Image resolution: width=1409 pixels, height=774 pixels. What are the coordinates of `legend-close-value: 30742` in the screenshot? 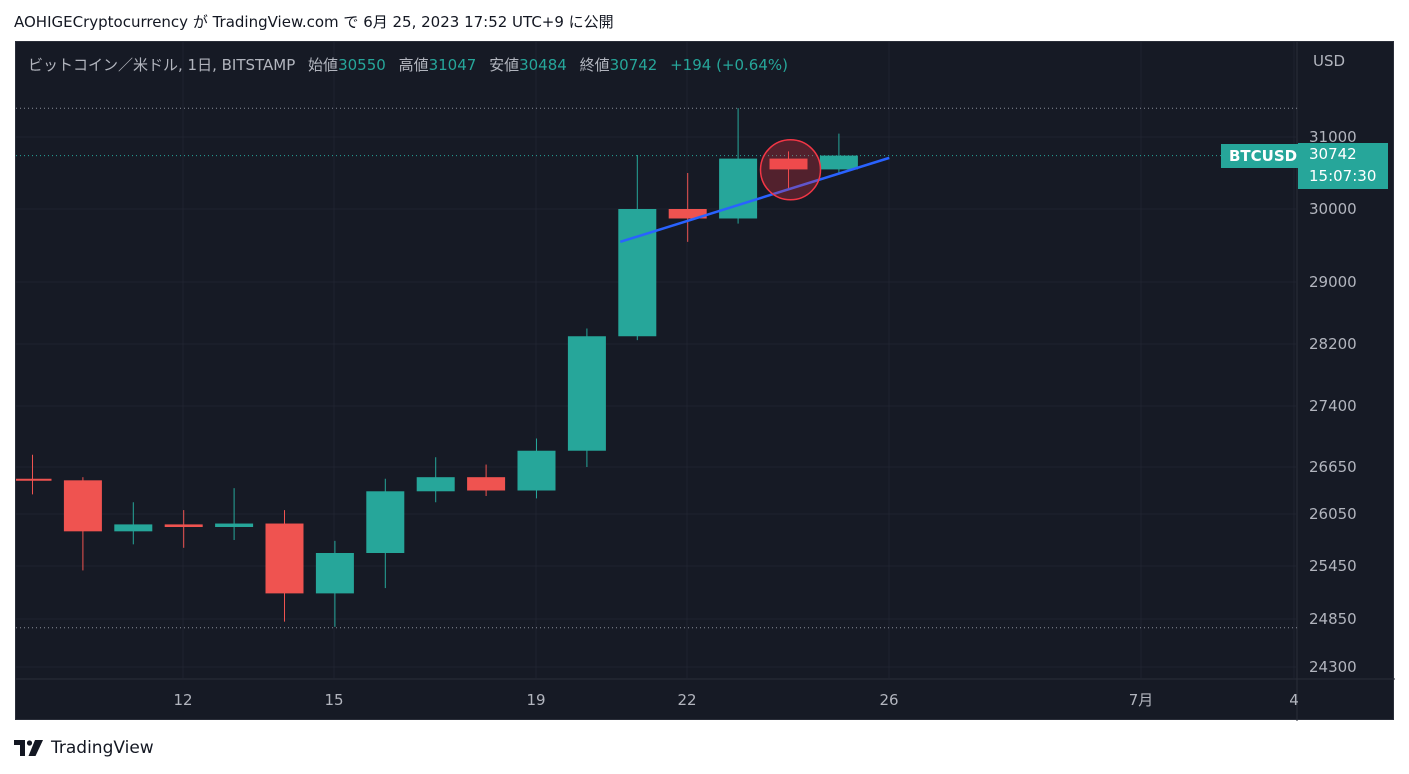 It's located at (633, 65).